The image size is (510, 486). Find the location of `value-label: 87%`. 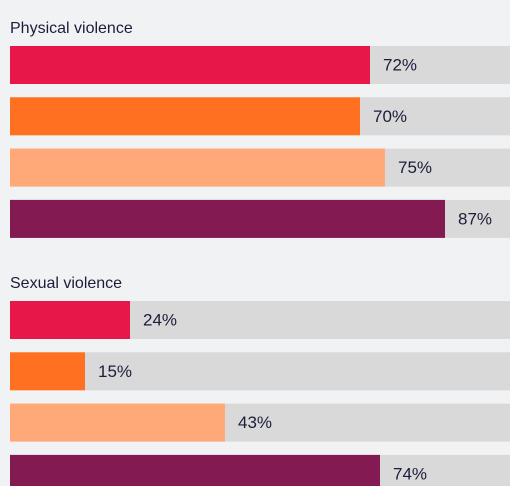

value-label: 87% is located at coordinates (475, 218).